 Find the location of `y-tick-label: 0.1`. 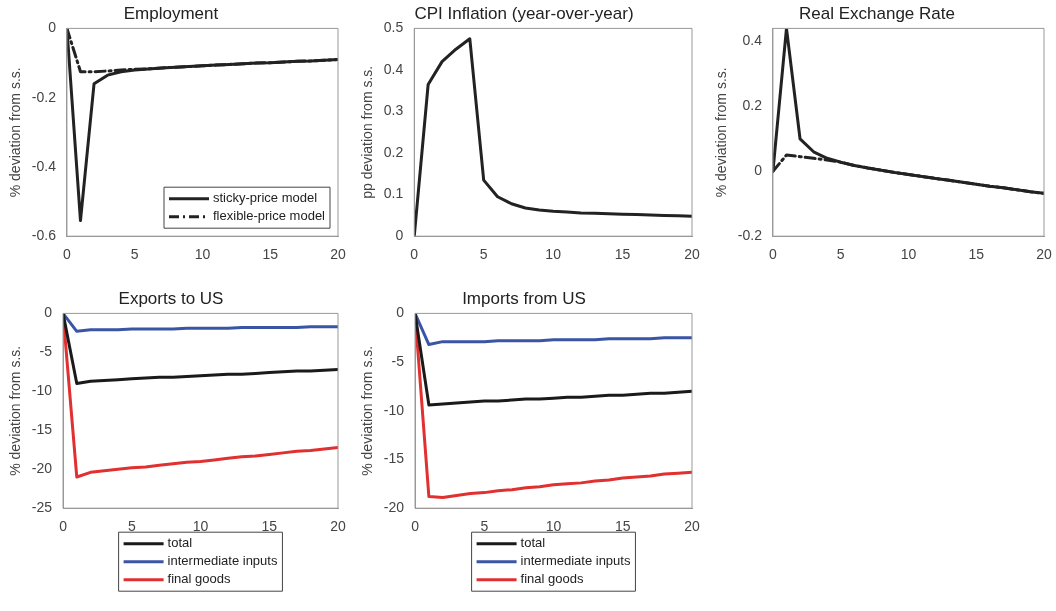

y-tick-label: 0.1 is located at coordinates (393, 193).